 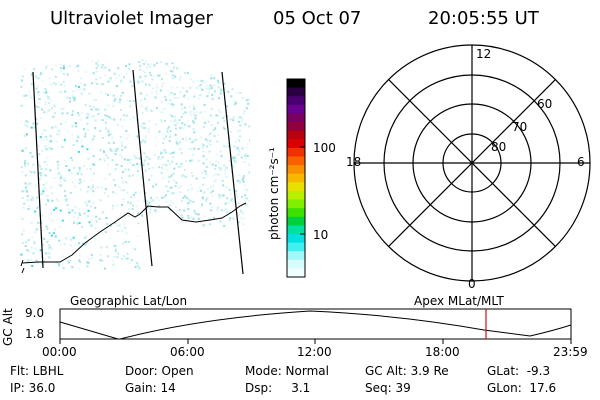 I want to click on polar-diagonal, so click(x=472, y=163).